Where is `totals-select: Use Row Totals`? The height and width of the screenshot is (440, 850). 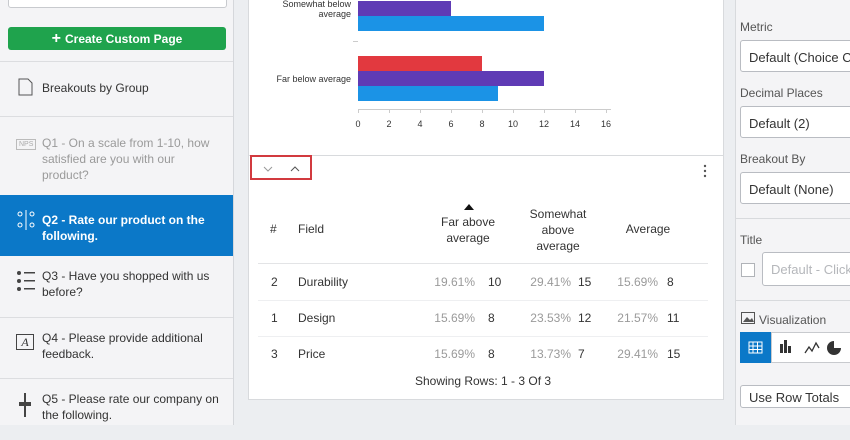
totals-select: Use Row Totals is located at coordinates (795, 396).